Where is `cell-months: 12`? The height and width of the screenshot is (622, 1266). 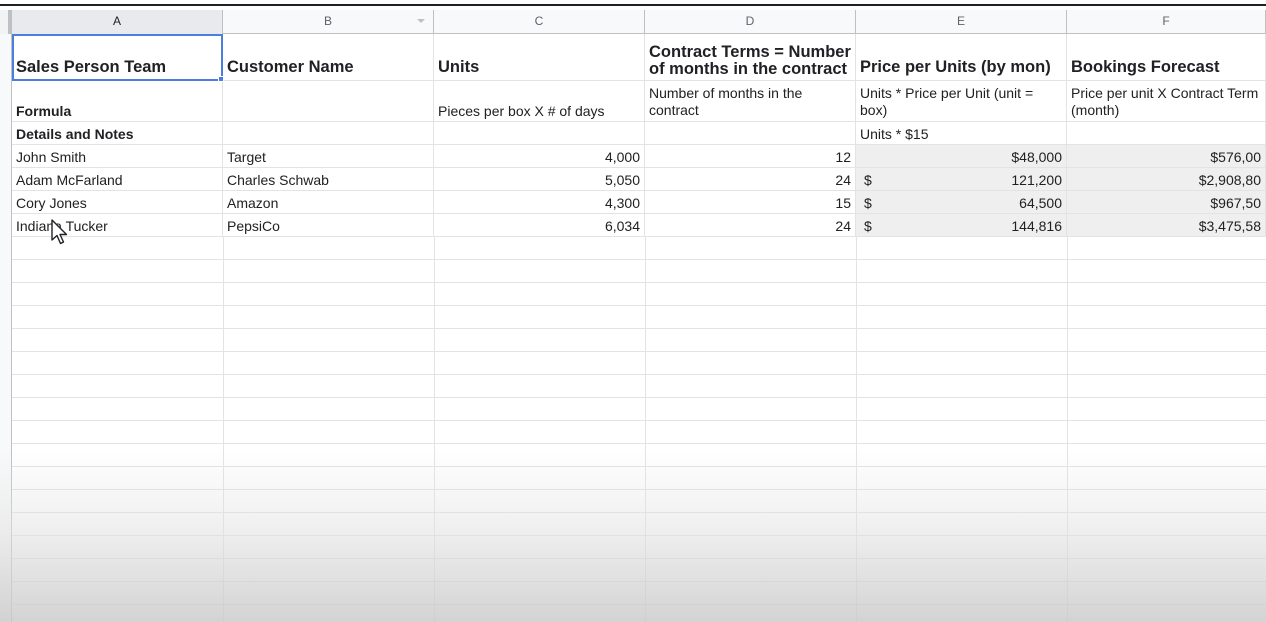
cell-months: 12 is located at coordinates (750, 156).